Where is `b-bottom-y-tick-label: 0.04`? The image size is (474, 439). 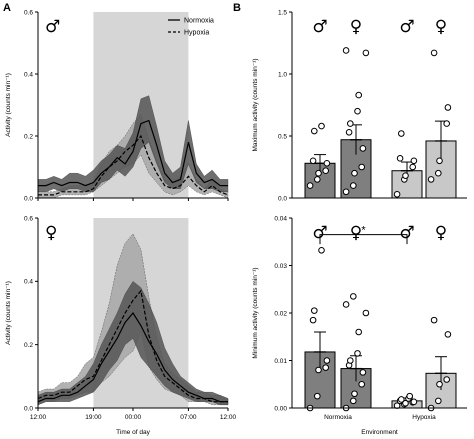
b-bottom-y-tick-label: 0.04 is located at coordinates (280, 218).